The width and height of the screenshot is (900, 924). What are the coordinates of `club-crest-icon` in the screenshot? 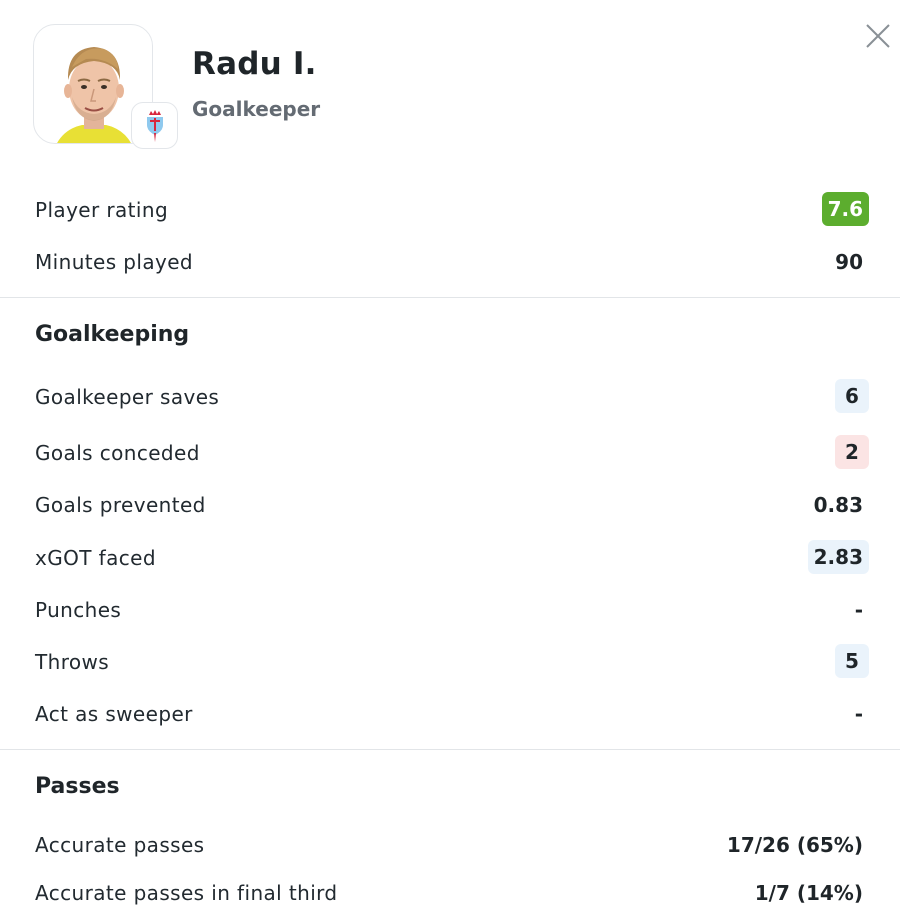 It's located at (154, 126).